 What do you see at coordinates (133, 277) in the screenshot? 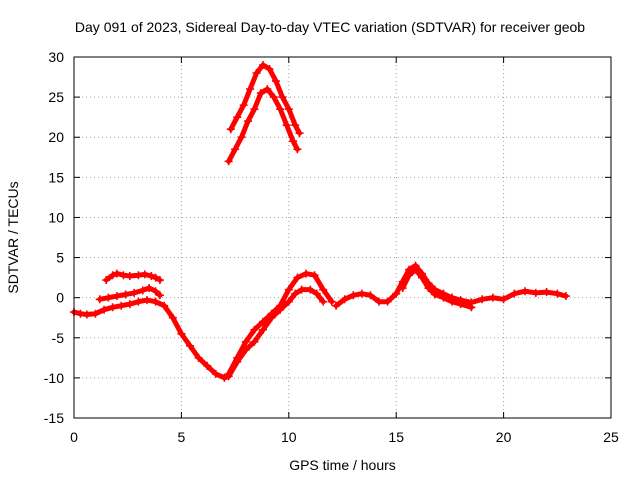
I see `series-upper-left-arc` at bounding box center [133, 277].